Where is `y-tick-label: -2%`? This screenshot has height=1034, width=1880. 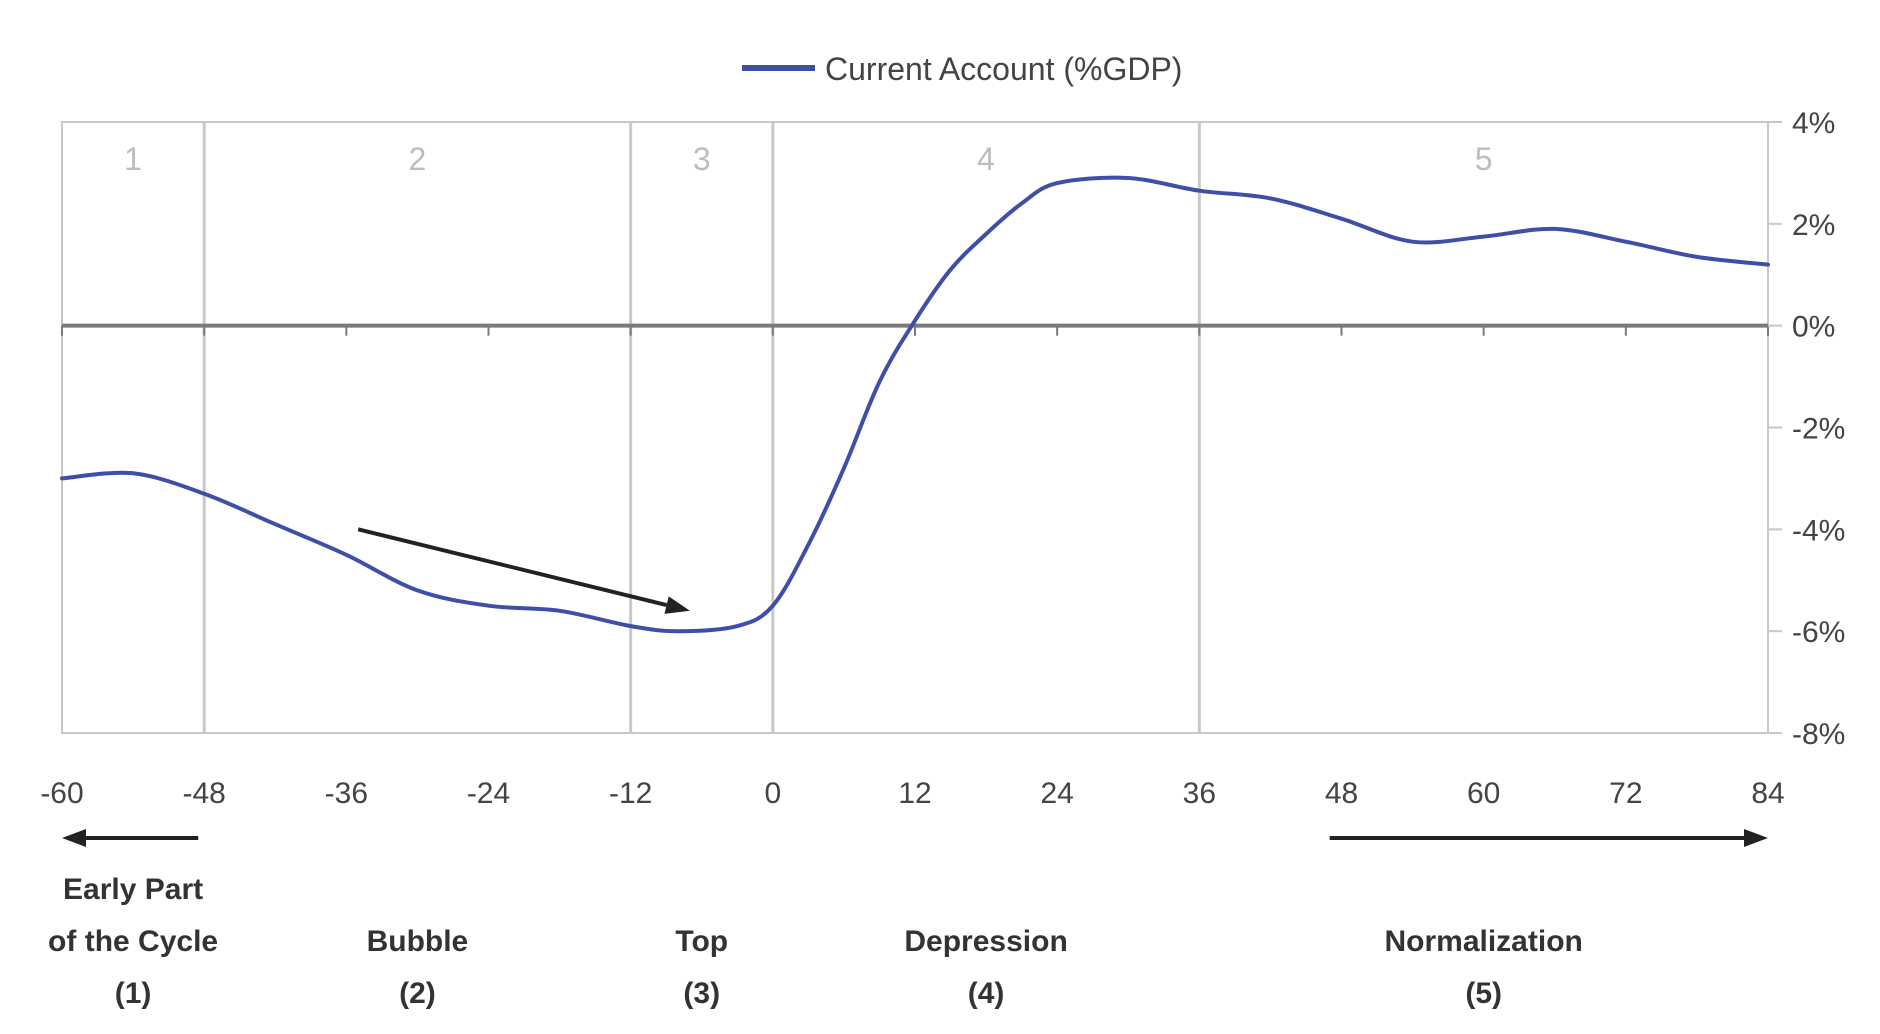
y-tick-label: -2% is located at coordinates (1818, 429).